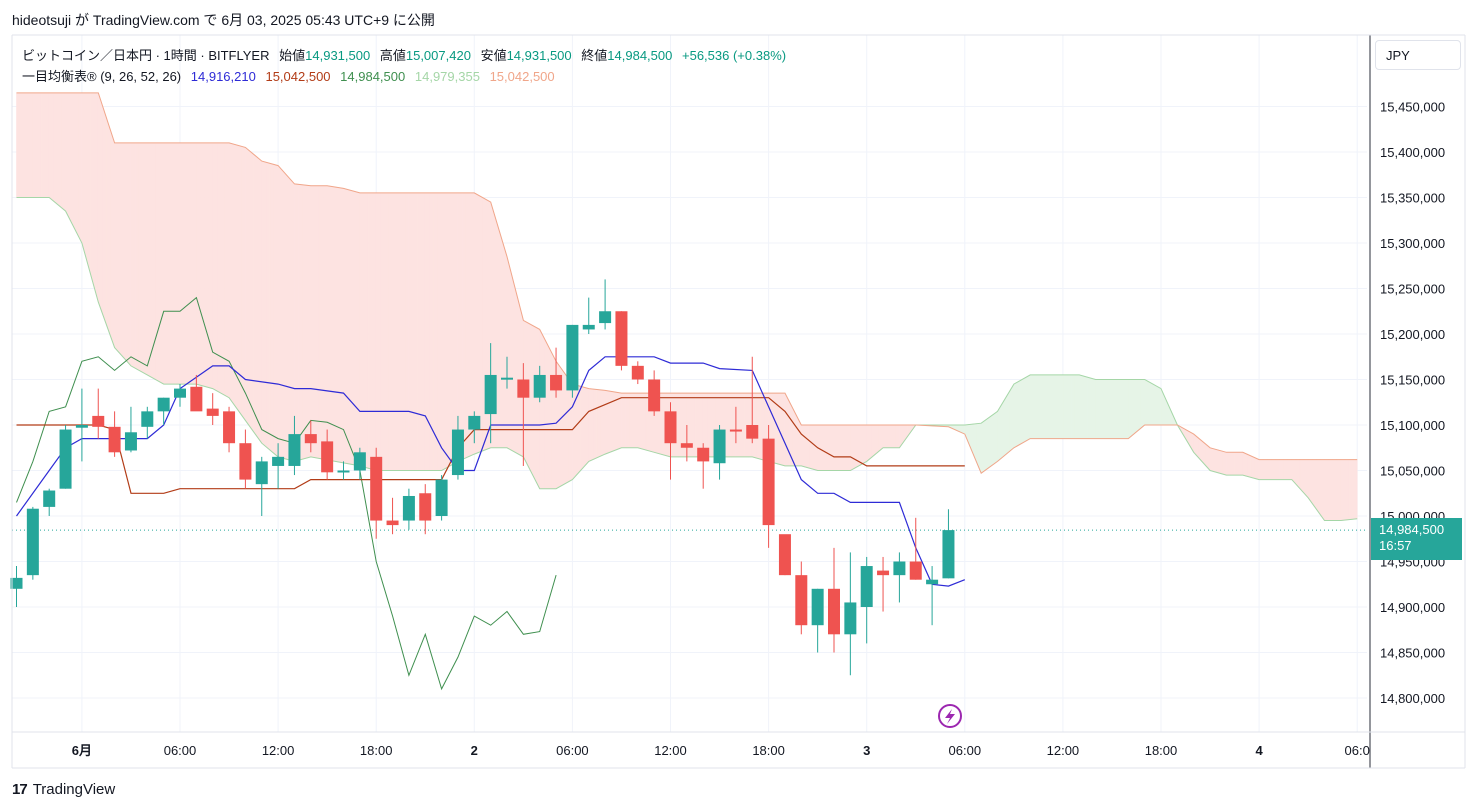 The image size is (1479, 812). Describe the element at coordinates (594, 55) in the screenshot. I see `close-label: 終値` at that location.